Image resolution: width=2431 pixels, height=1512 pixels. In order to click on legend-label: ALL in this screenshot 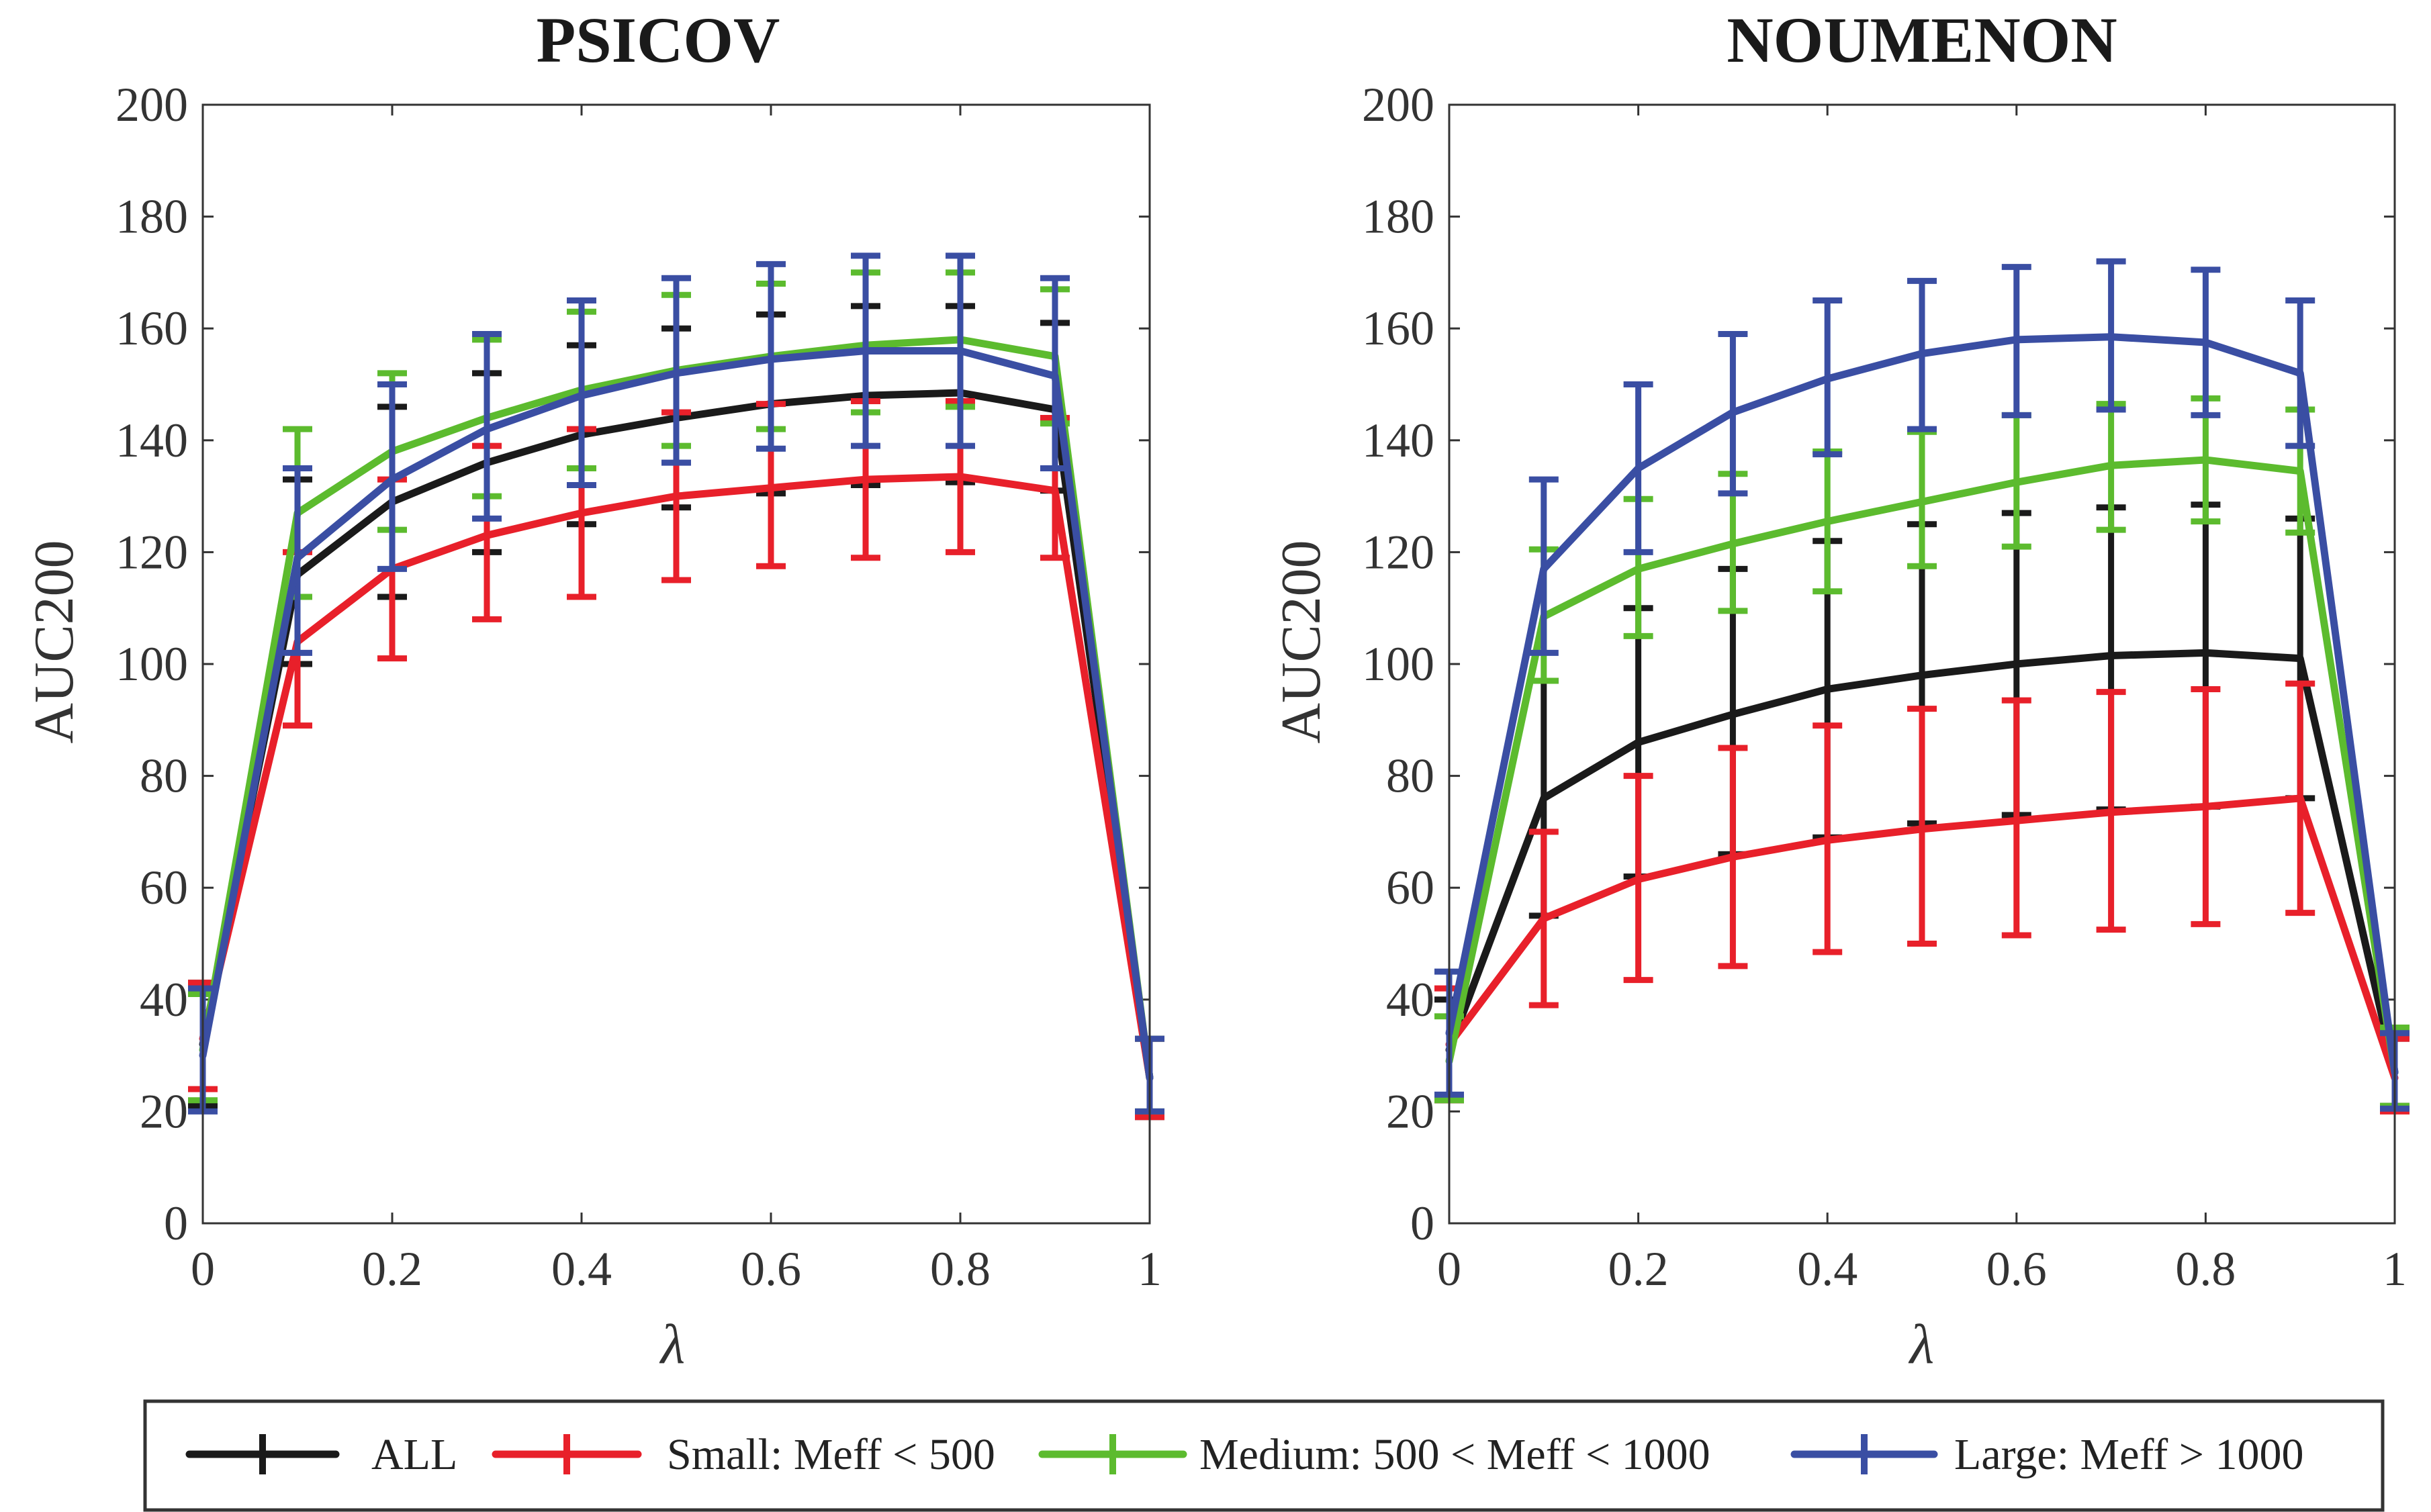, I will do `click(414, 1454)`.